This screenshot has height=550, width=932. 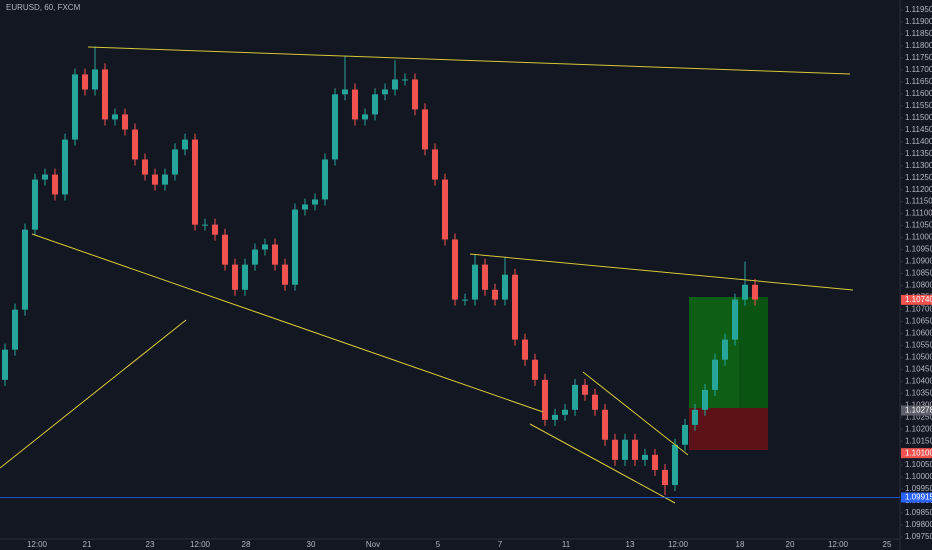 I want to click on y-tick-label: 1.11500, so click(x=918, y=117).